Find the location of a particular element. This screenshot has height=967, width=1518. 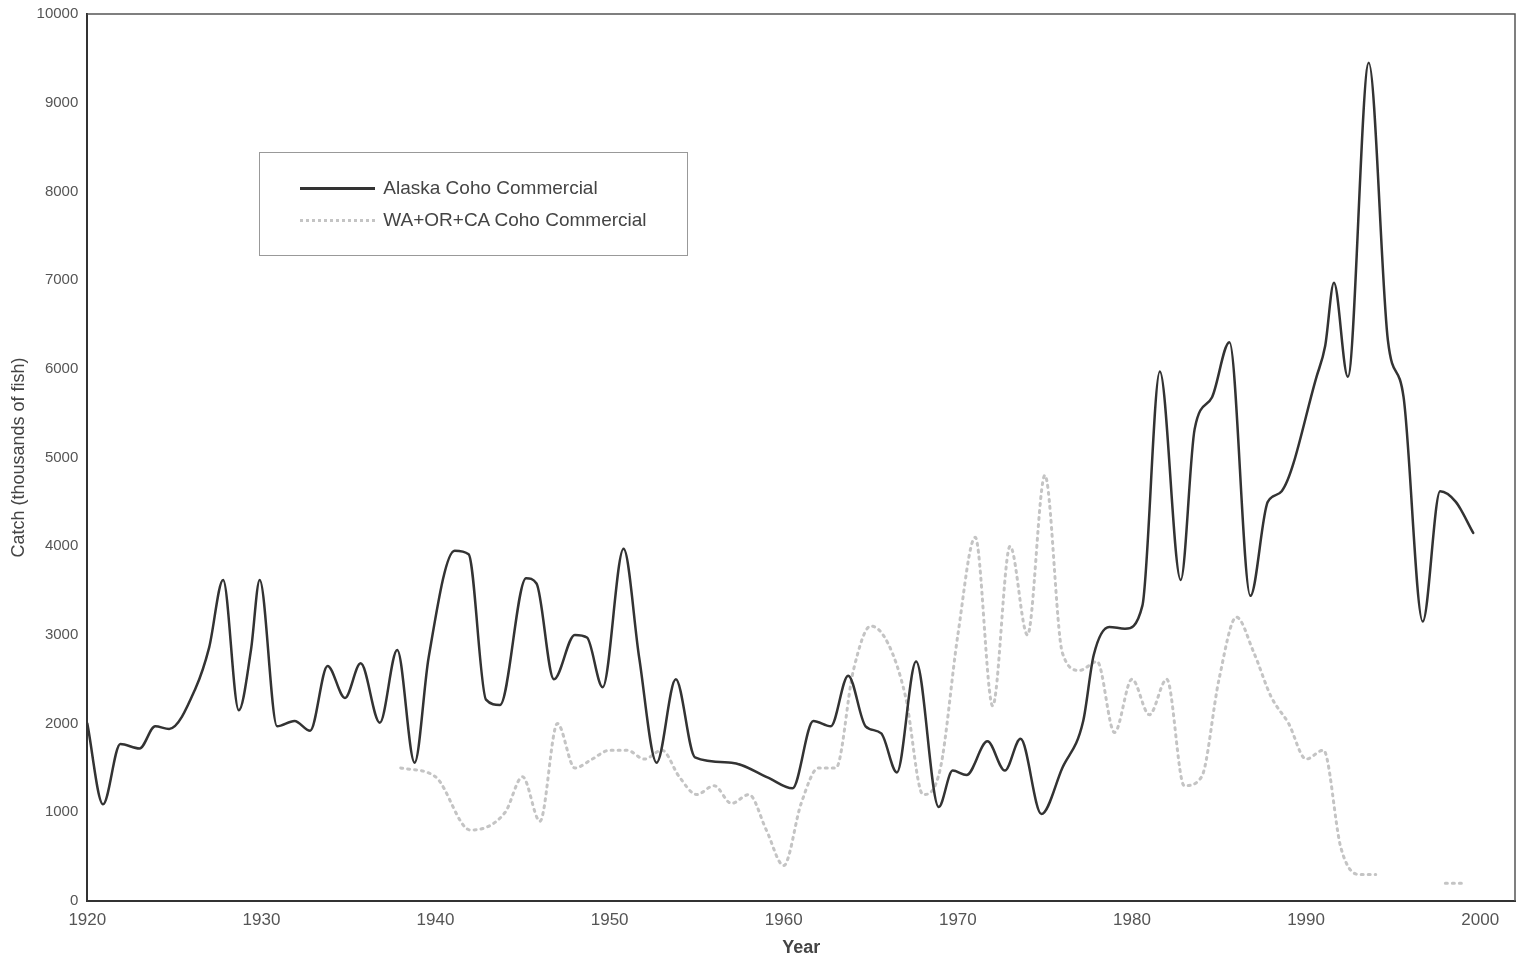

y-tick-label: 1000 is located at coordinates (61, 811).